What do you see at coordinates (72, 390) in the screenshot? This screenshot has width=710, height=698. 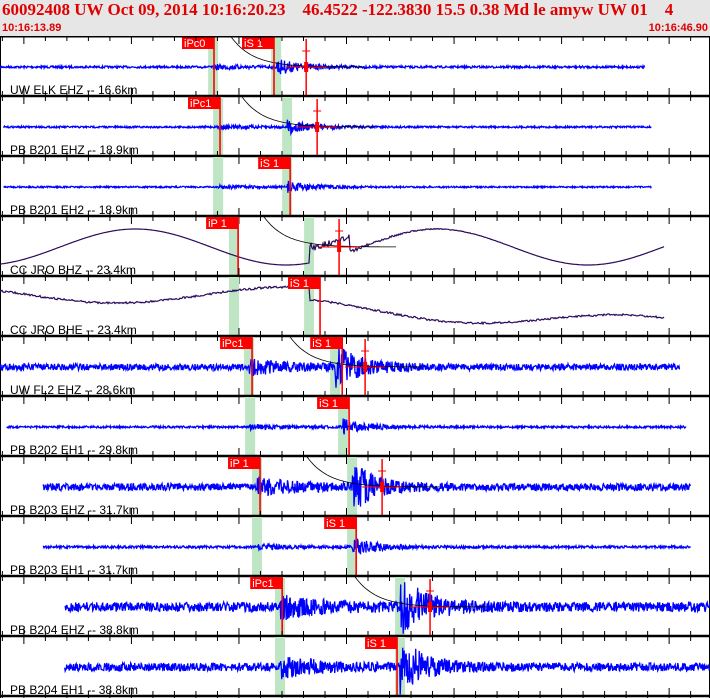 I see `station-label: UW FL2 EHZ -- 28.6km` at bounding box center [72, 390].